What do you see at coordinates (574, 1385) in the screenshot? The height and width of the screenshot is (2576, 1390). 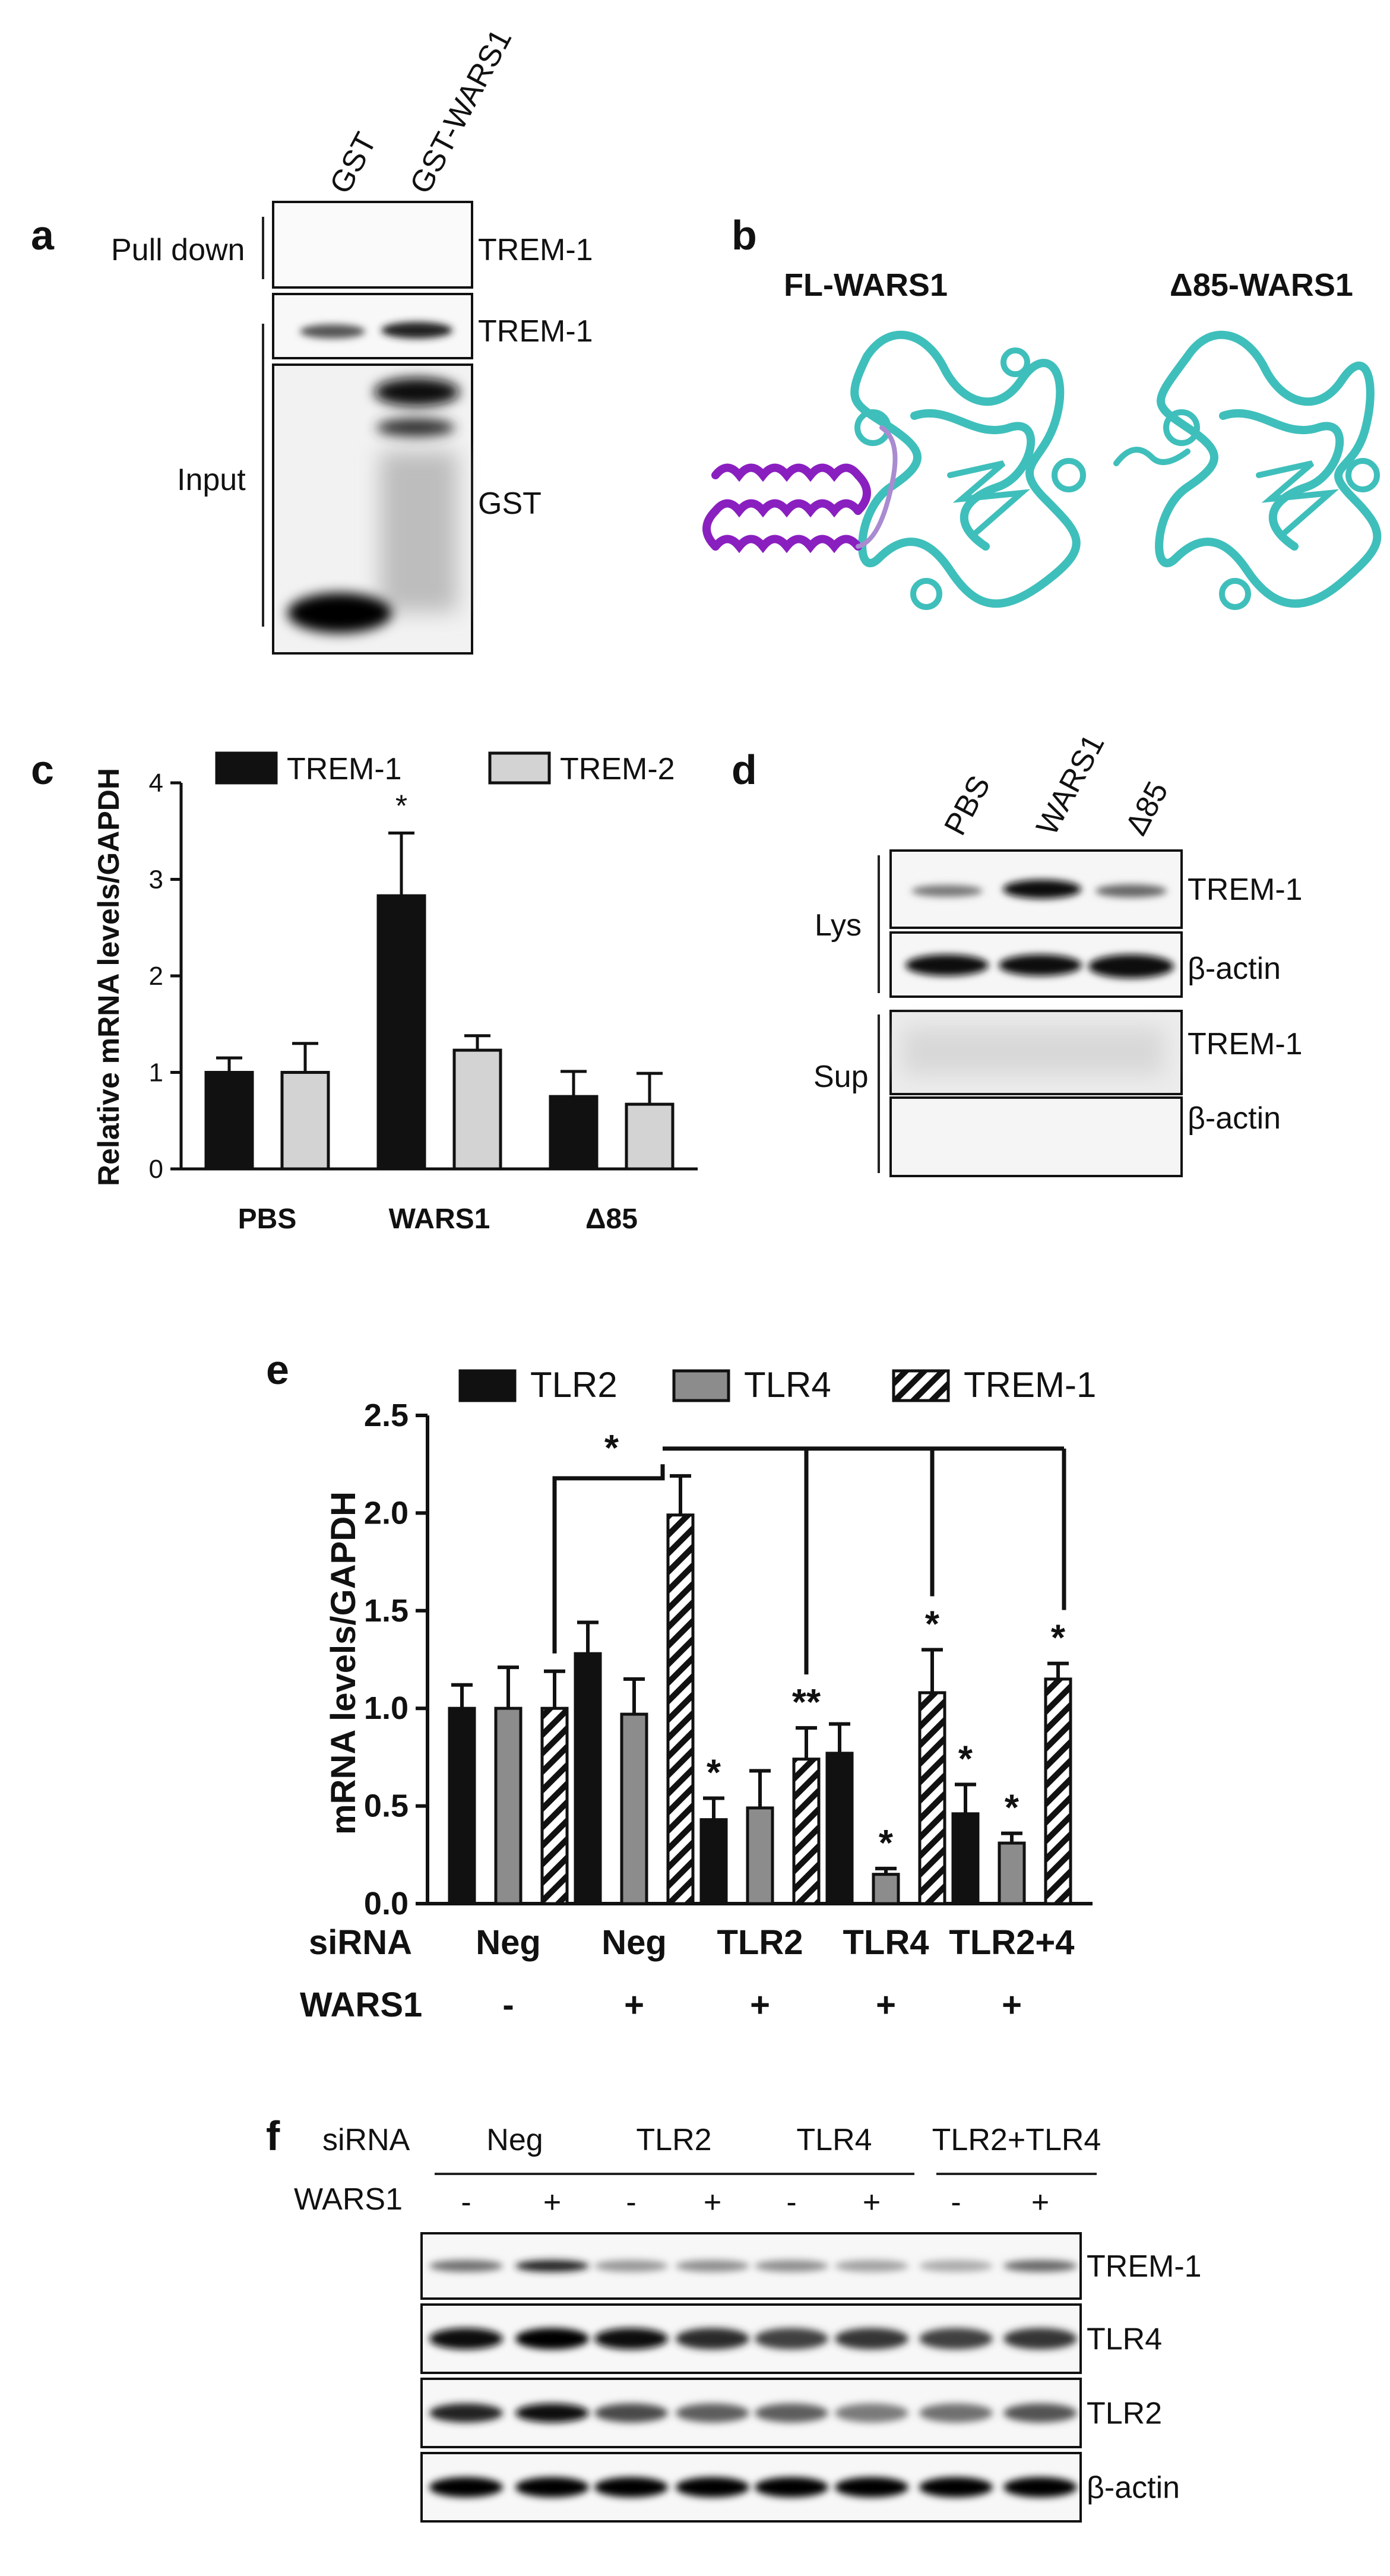 I see `e-legend-label: TLR2` at bounding box center [574, 1385].